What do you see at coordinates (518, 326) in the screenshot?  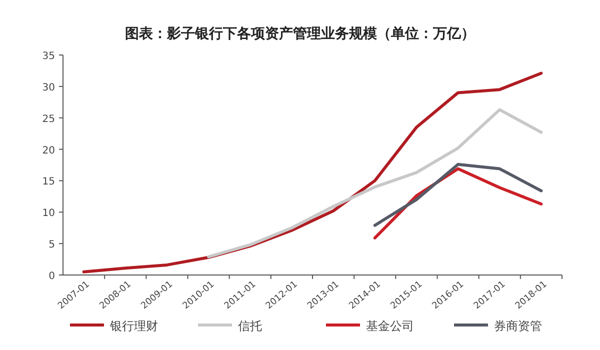 I see `legend-label: 券商资管` at bounding box center [518, 326].